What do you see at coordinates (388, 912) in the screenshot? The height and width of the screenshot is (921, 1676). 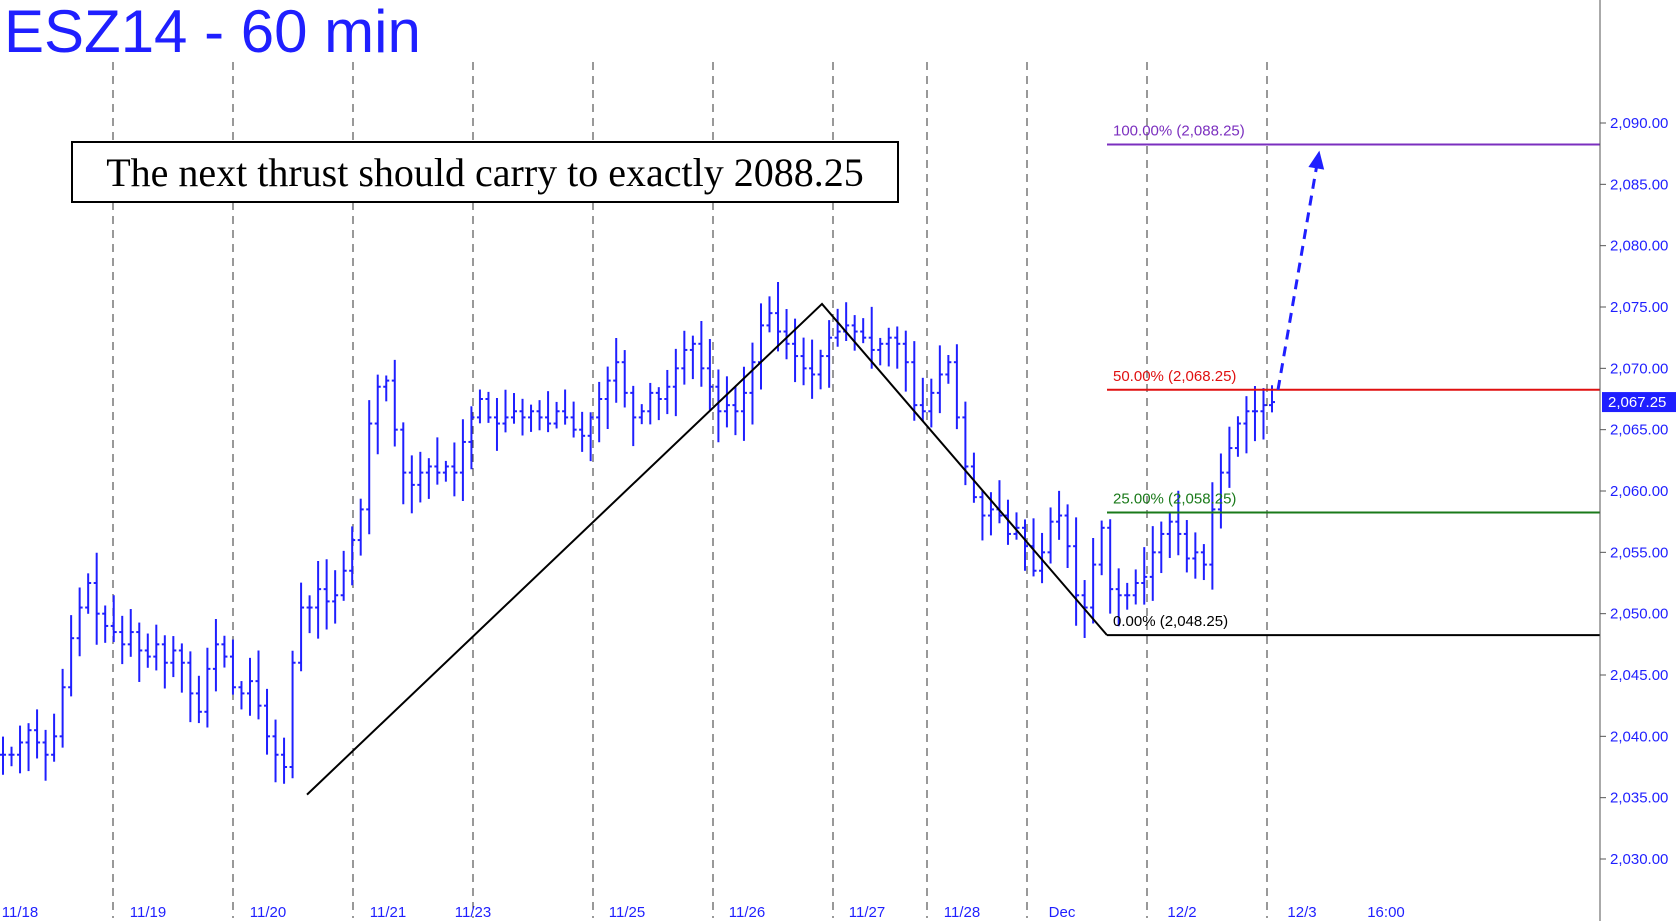 I see `date-tick-label: 11/21` at bounding box center [388, 912].